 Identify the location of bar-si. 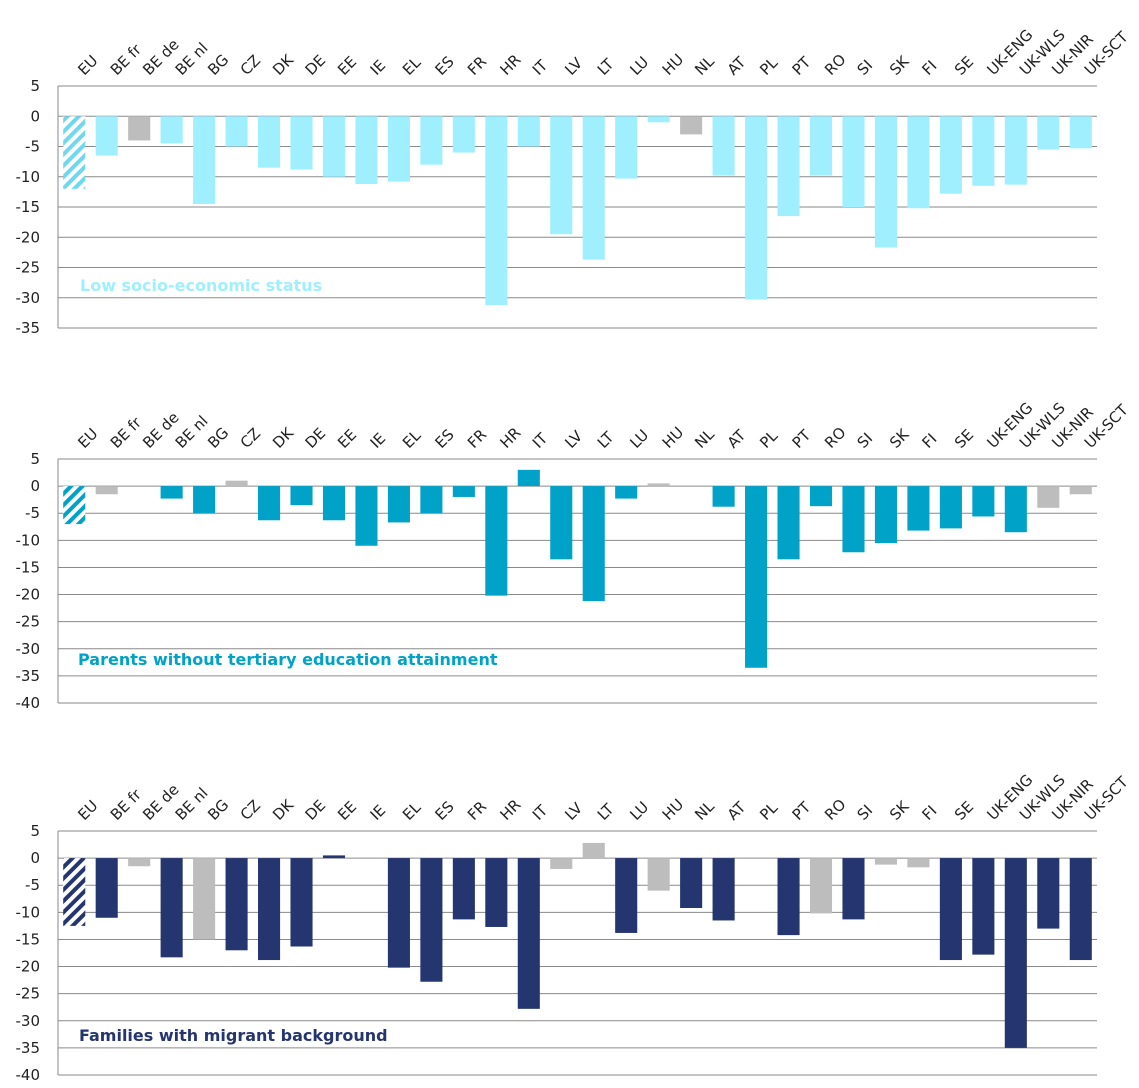
(853, 519).